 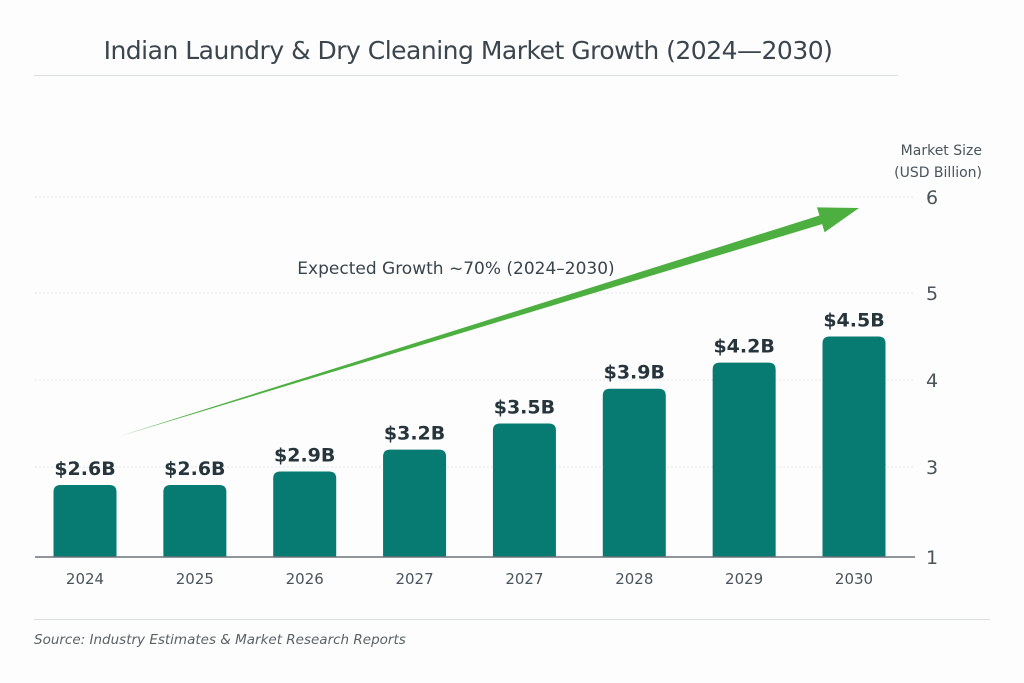 What do you see at coordinates (938, 162) in the screenshot?
I see `y-axis-title: Market Size (USD Billion)` at bounding box center [938, 162].